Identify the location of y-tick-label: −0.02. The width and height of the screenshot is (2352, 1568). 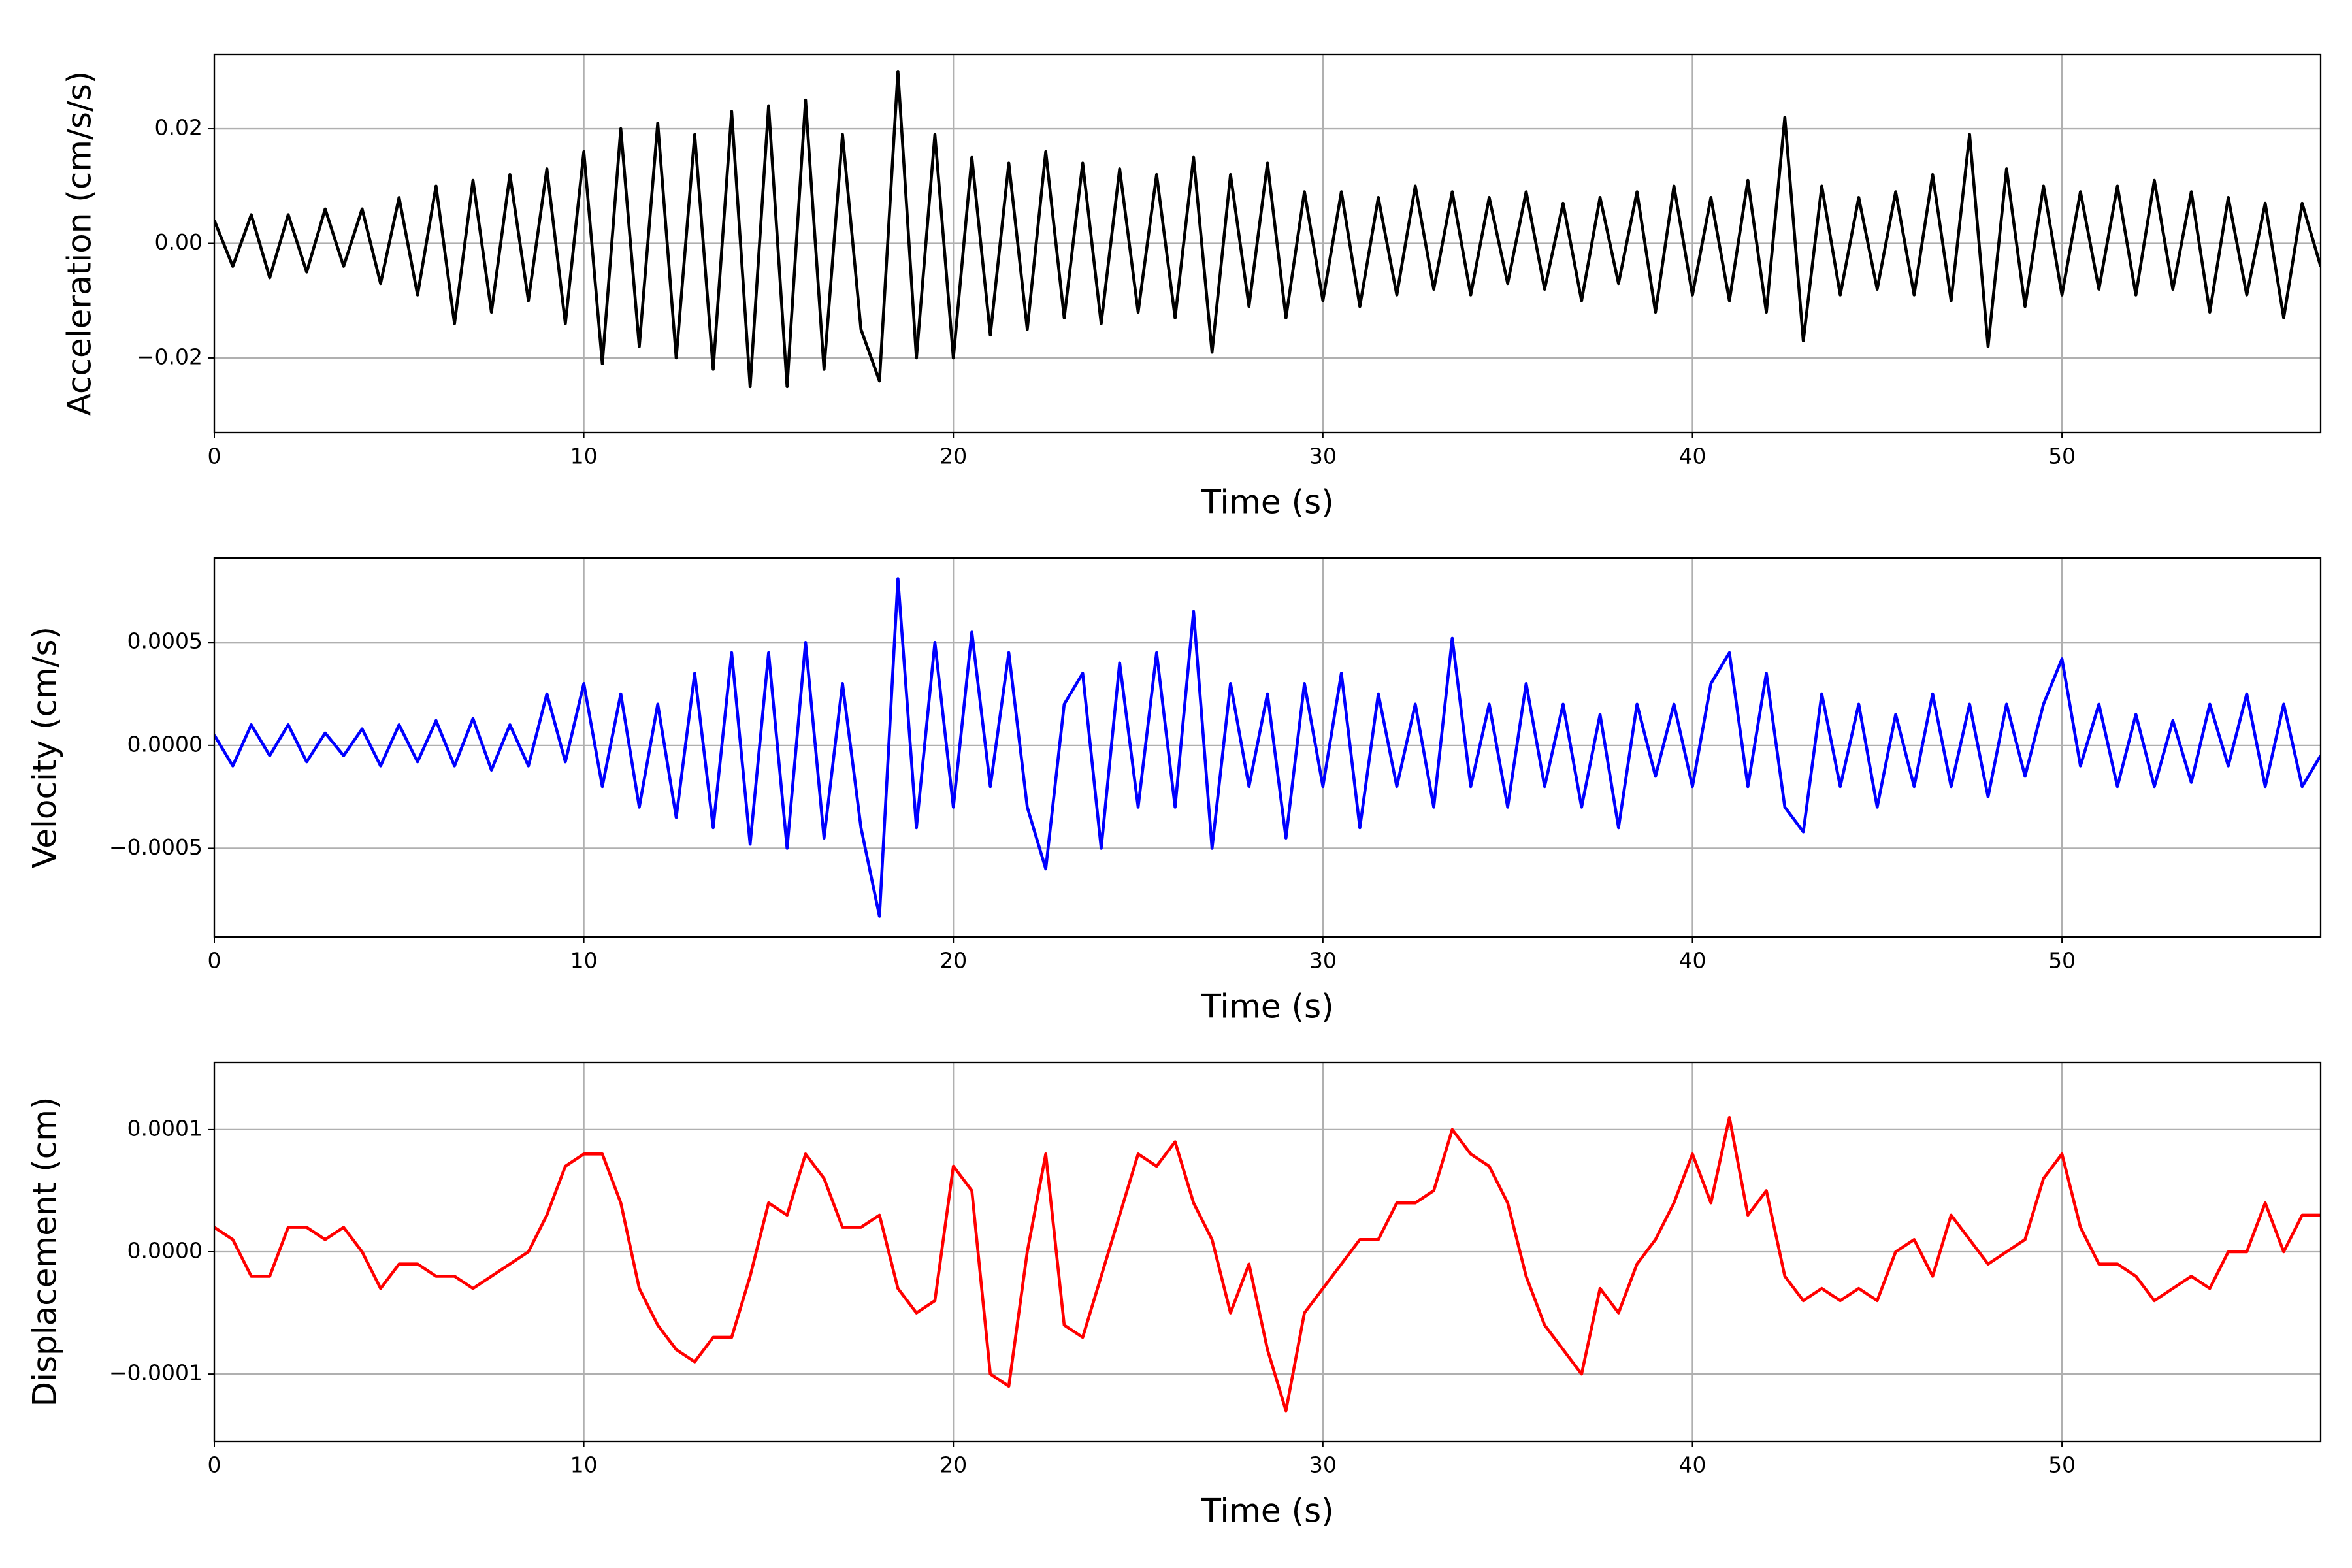
(170, 356).